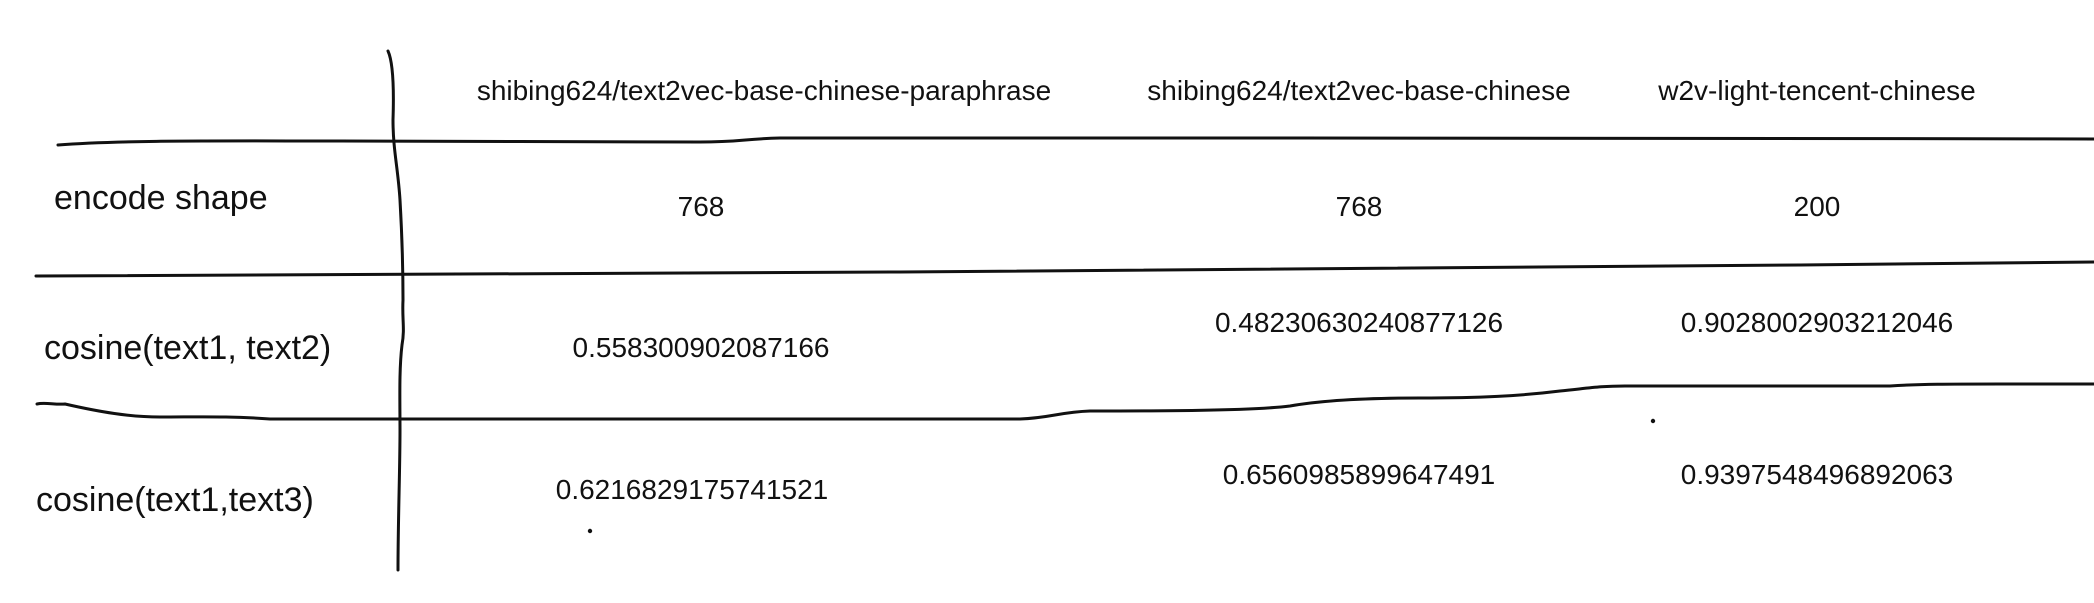 This screenshot has height=603, width=2094. Describe the element at coordinates (1817, 206) in the screenshot. I see `table-cell: 200` at that location.